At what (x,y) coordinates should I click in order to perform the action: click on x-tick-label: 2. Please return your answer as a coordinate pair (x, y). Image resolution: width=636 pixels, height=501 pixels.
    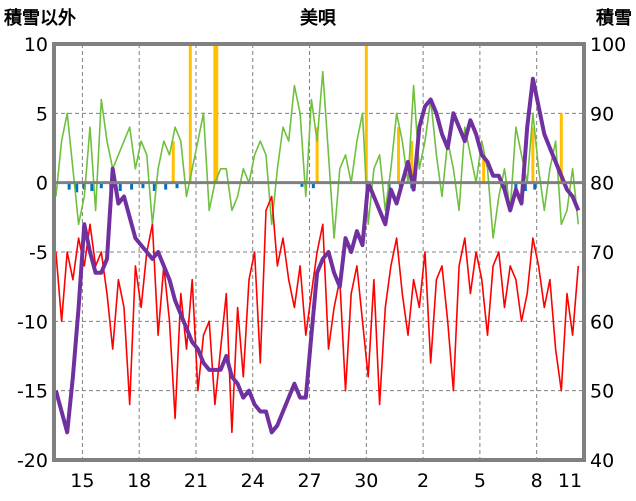
    Looking at the image, I should click on (423, 481).